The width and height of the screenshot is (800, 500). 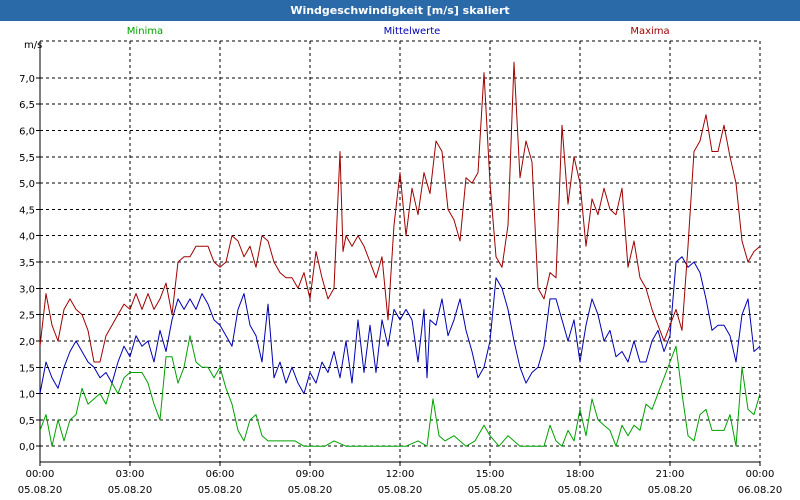 I want to click on y-tick-label: 5,0, so click(x=27, y=184).